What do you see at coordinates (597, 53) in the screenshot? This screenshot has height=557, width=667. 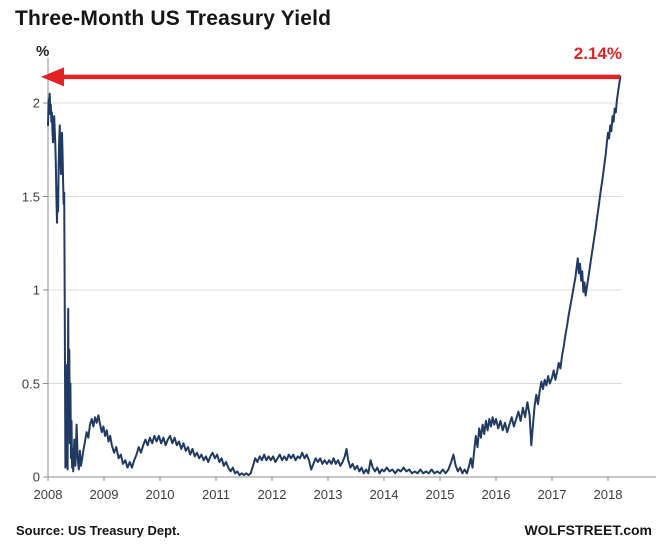 I see `current-value-label: 2.14%` at bounding box center [597, 53].